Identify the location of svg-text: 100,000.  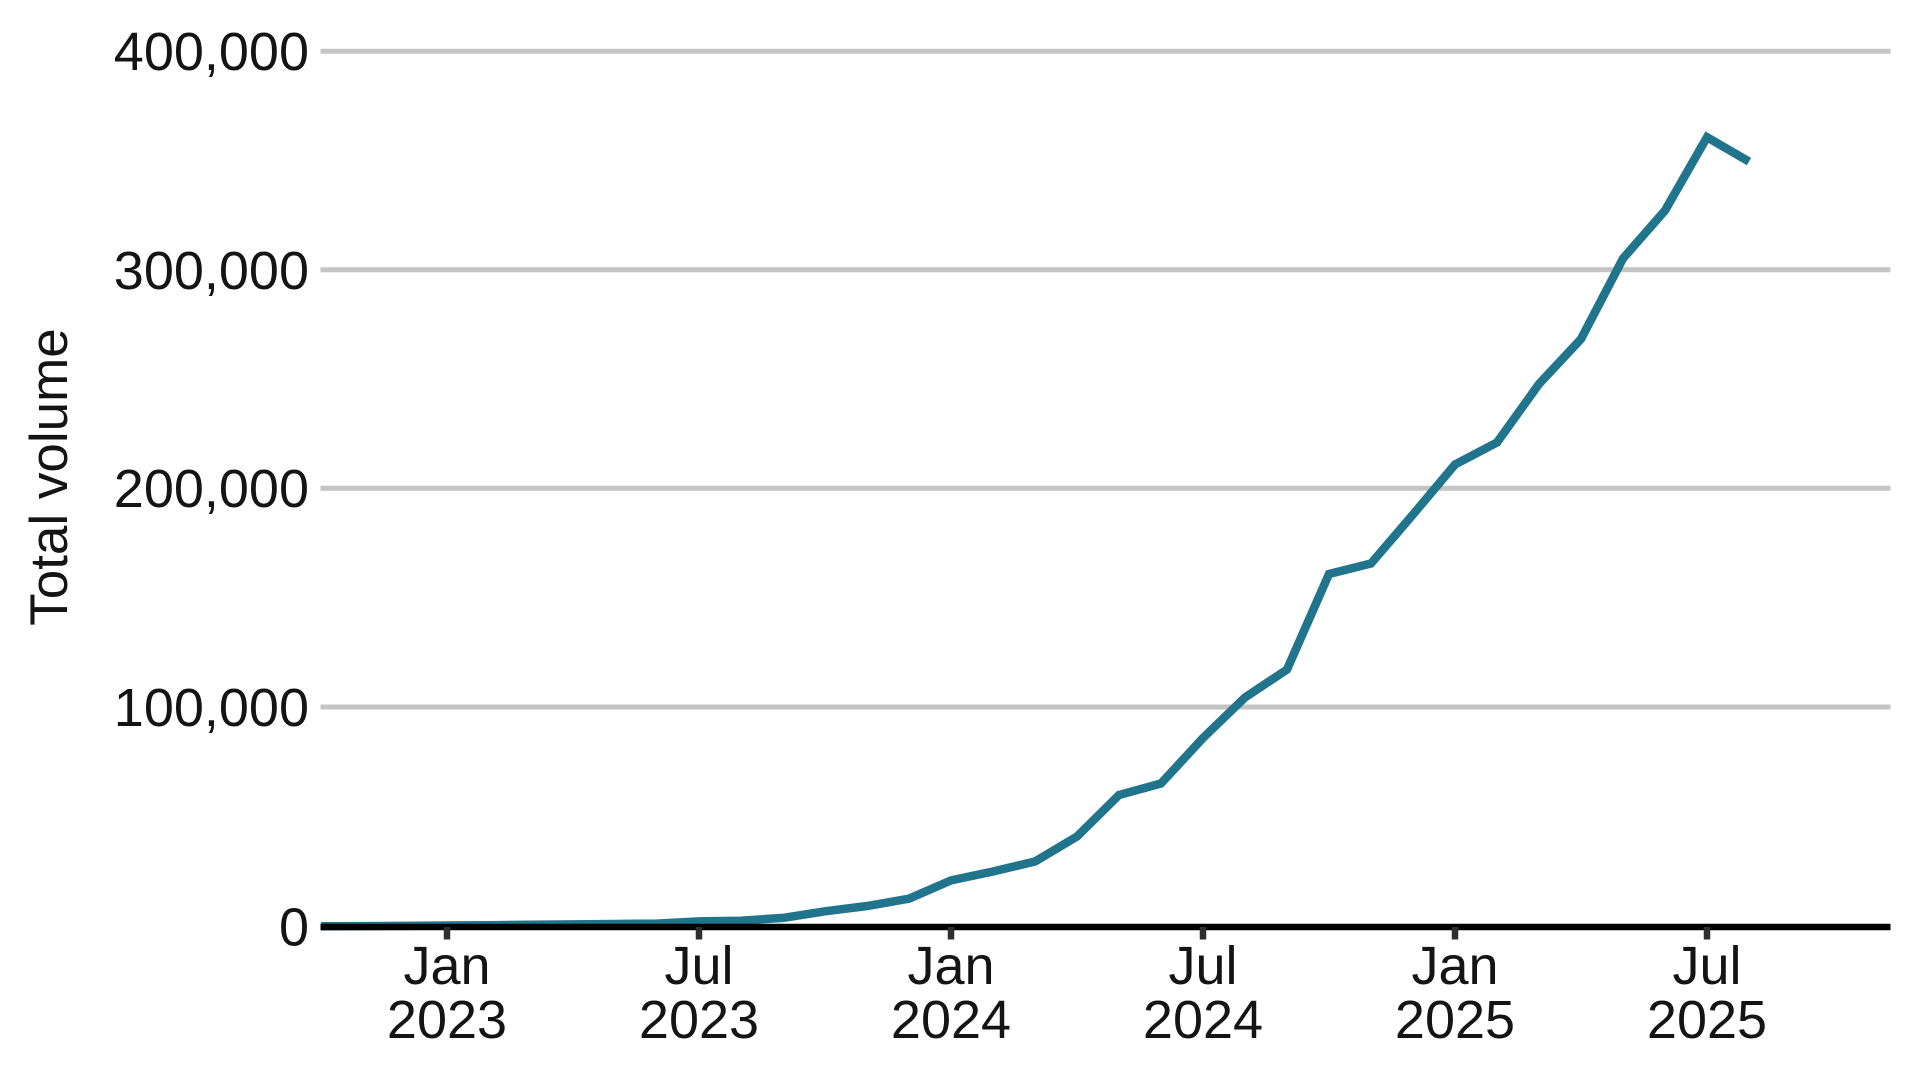
(211, 708).